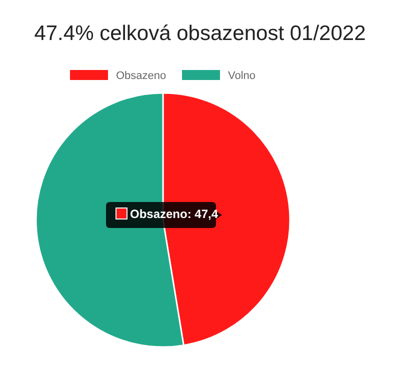 This screenshot has width=400, height=366. What do you see at coordinates (242, 76) in the screenshot?
I see `legend-label: Volno` at bounding box center [242, 76].